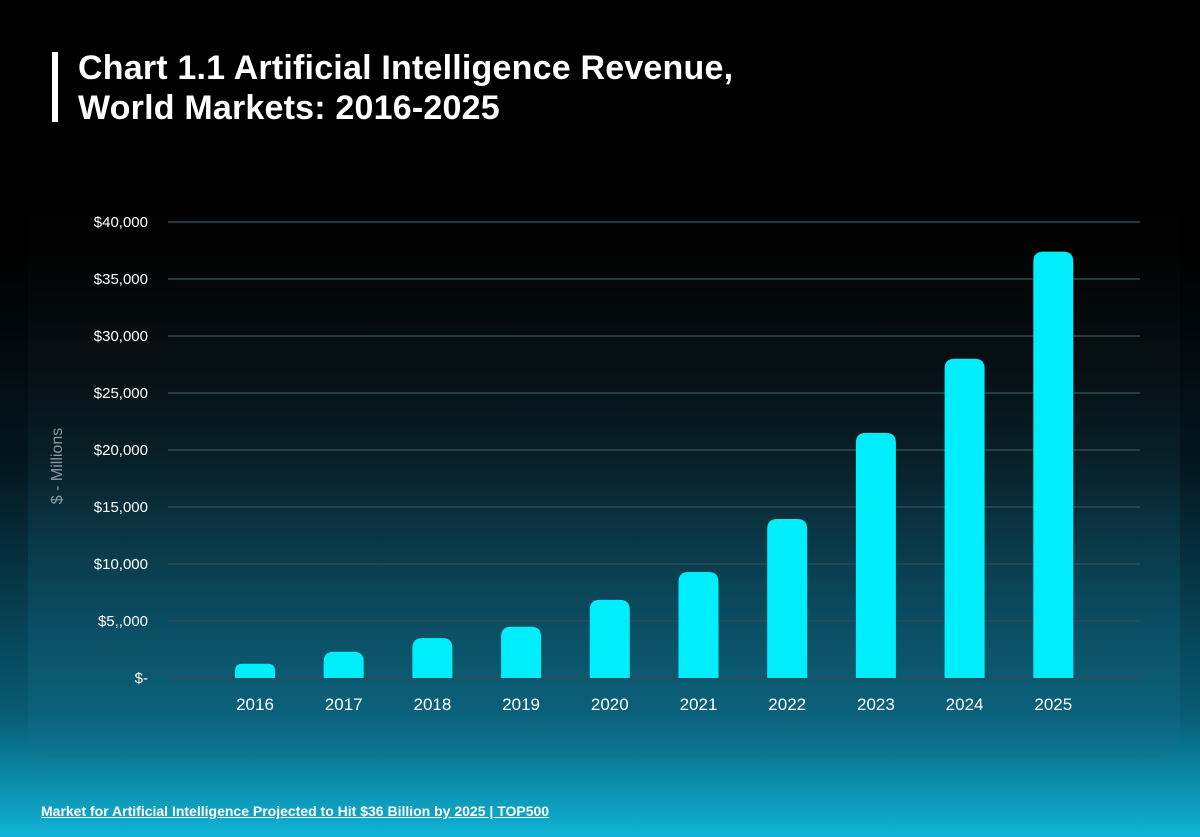 This screenshot has width=1200, height=837. I want to click on y-tick-label: $25,000, so click(121, 393).